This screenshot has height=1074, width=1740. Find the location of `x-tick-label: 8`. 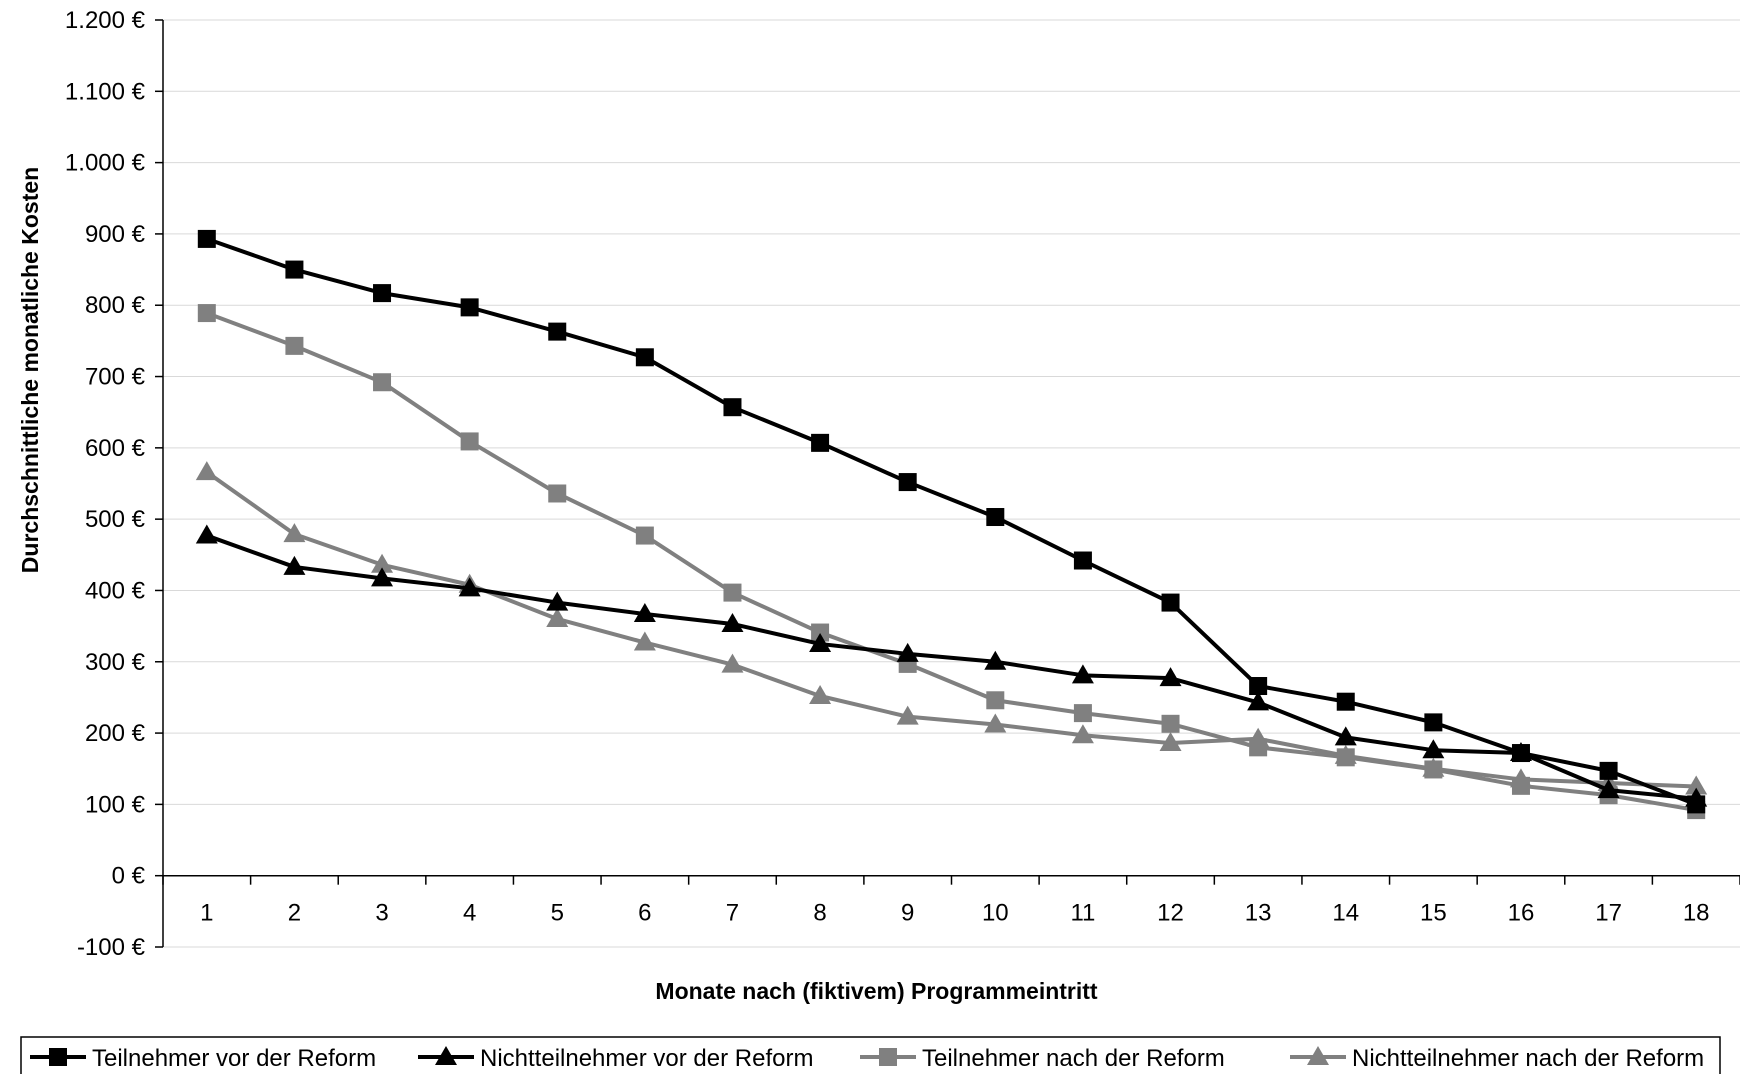

x-tick-label: 8 is located at coordinates (819, 913).